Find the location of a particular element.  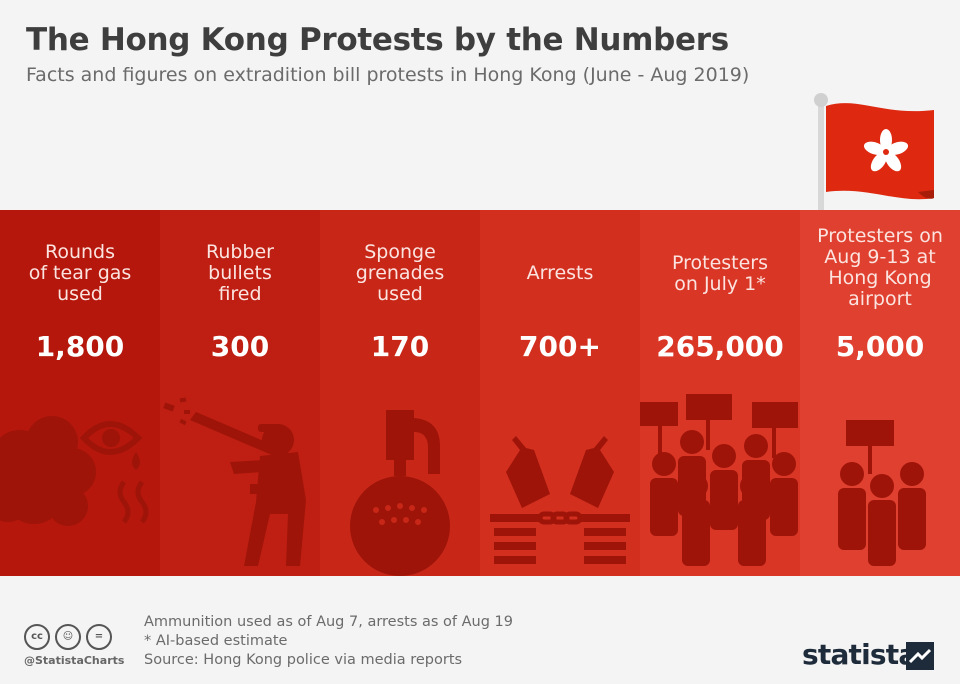

panel-value: 265,000 is located at coordinates (720, 346).